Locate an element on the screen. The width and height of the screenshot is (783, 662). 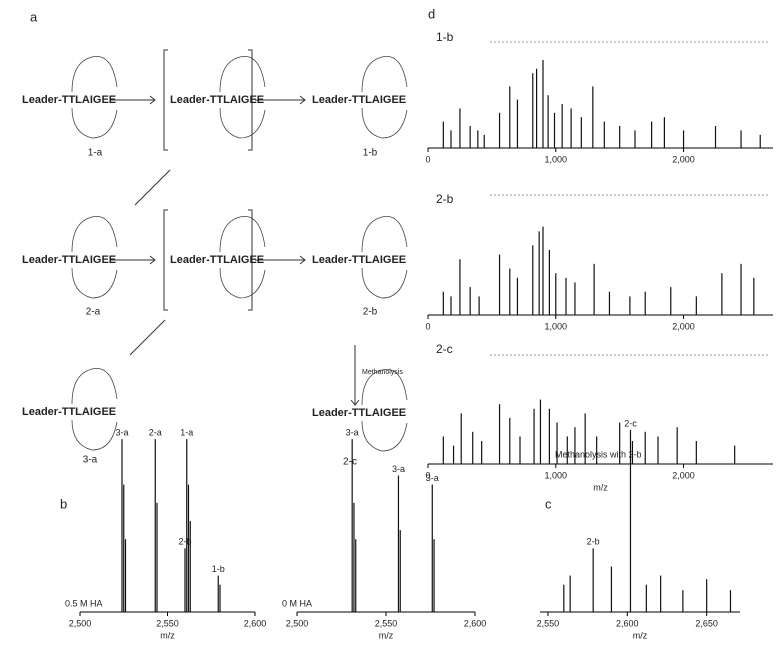
panel-label: d is located at coordinates (431, 13).